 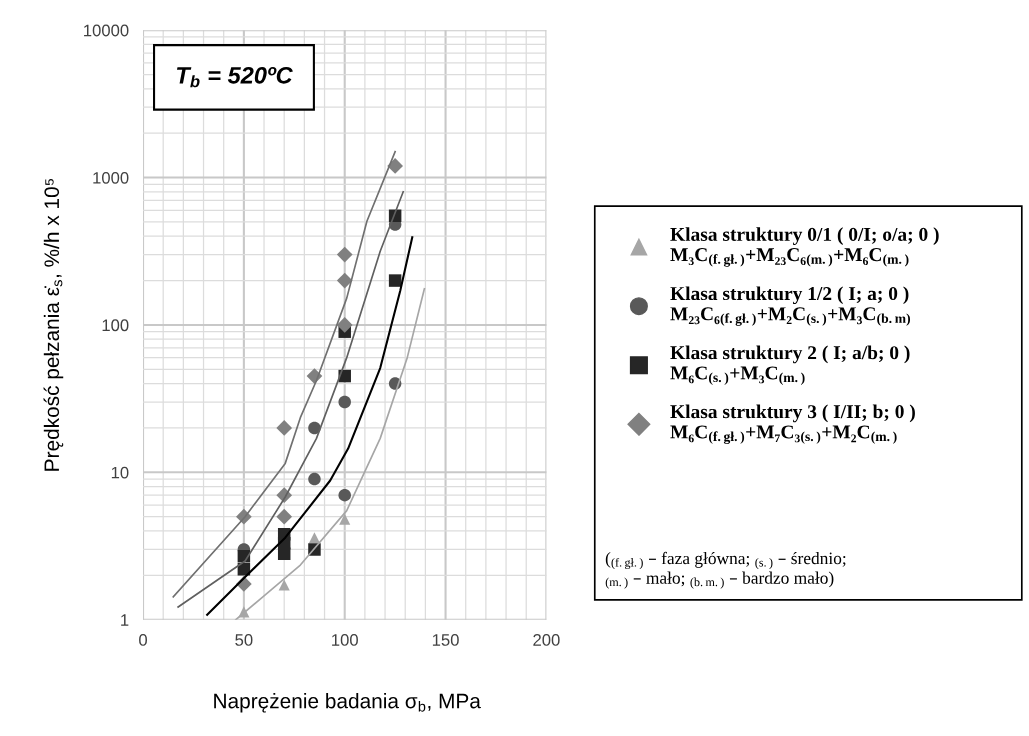 I want to click on annotation: T$_{b}$ = 520ºC, so click(x=234, y=77).